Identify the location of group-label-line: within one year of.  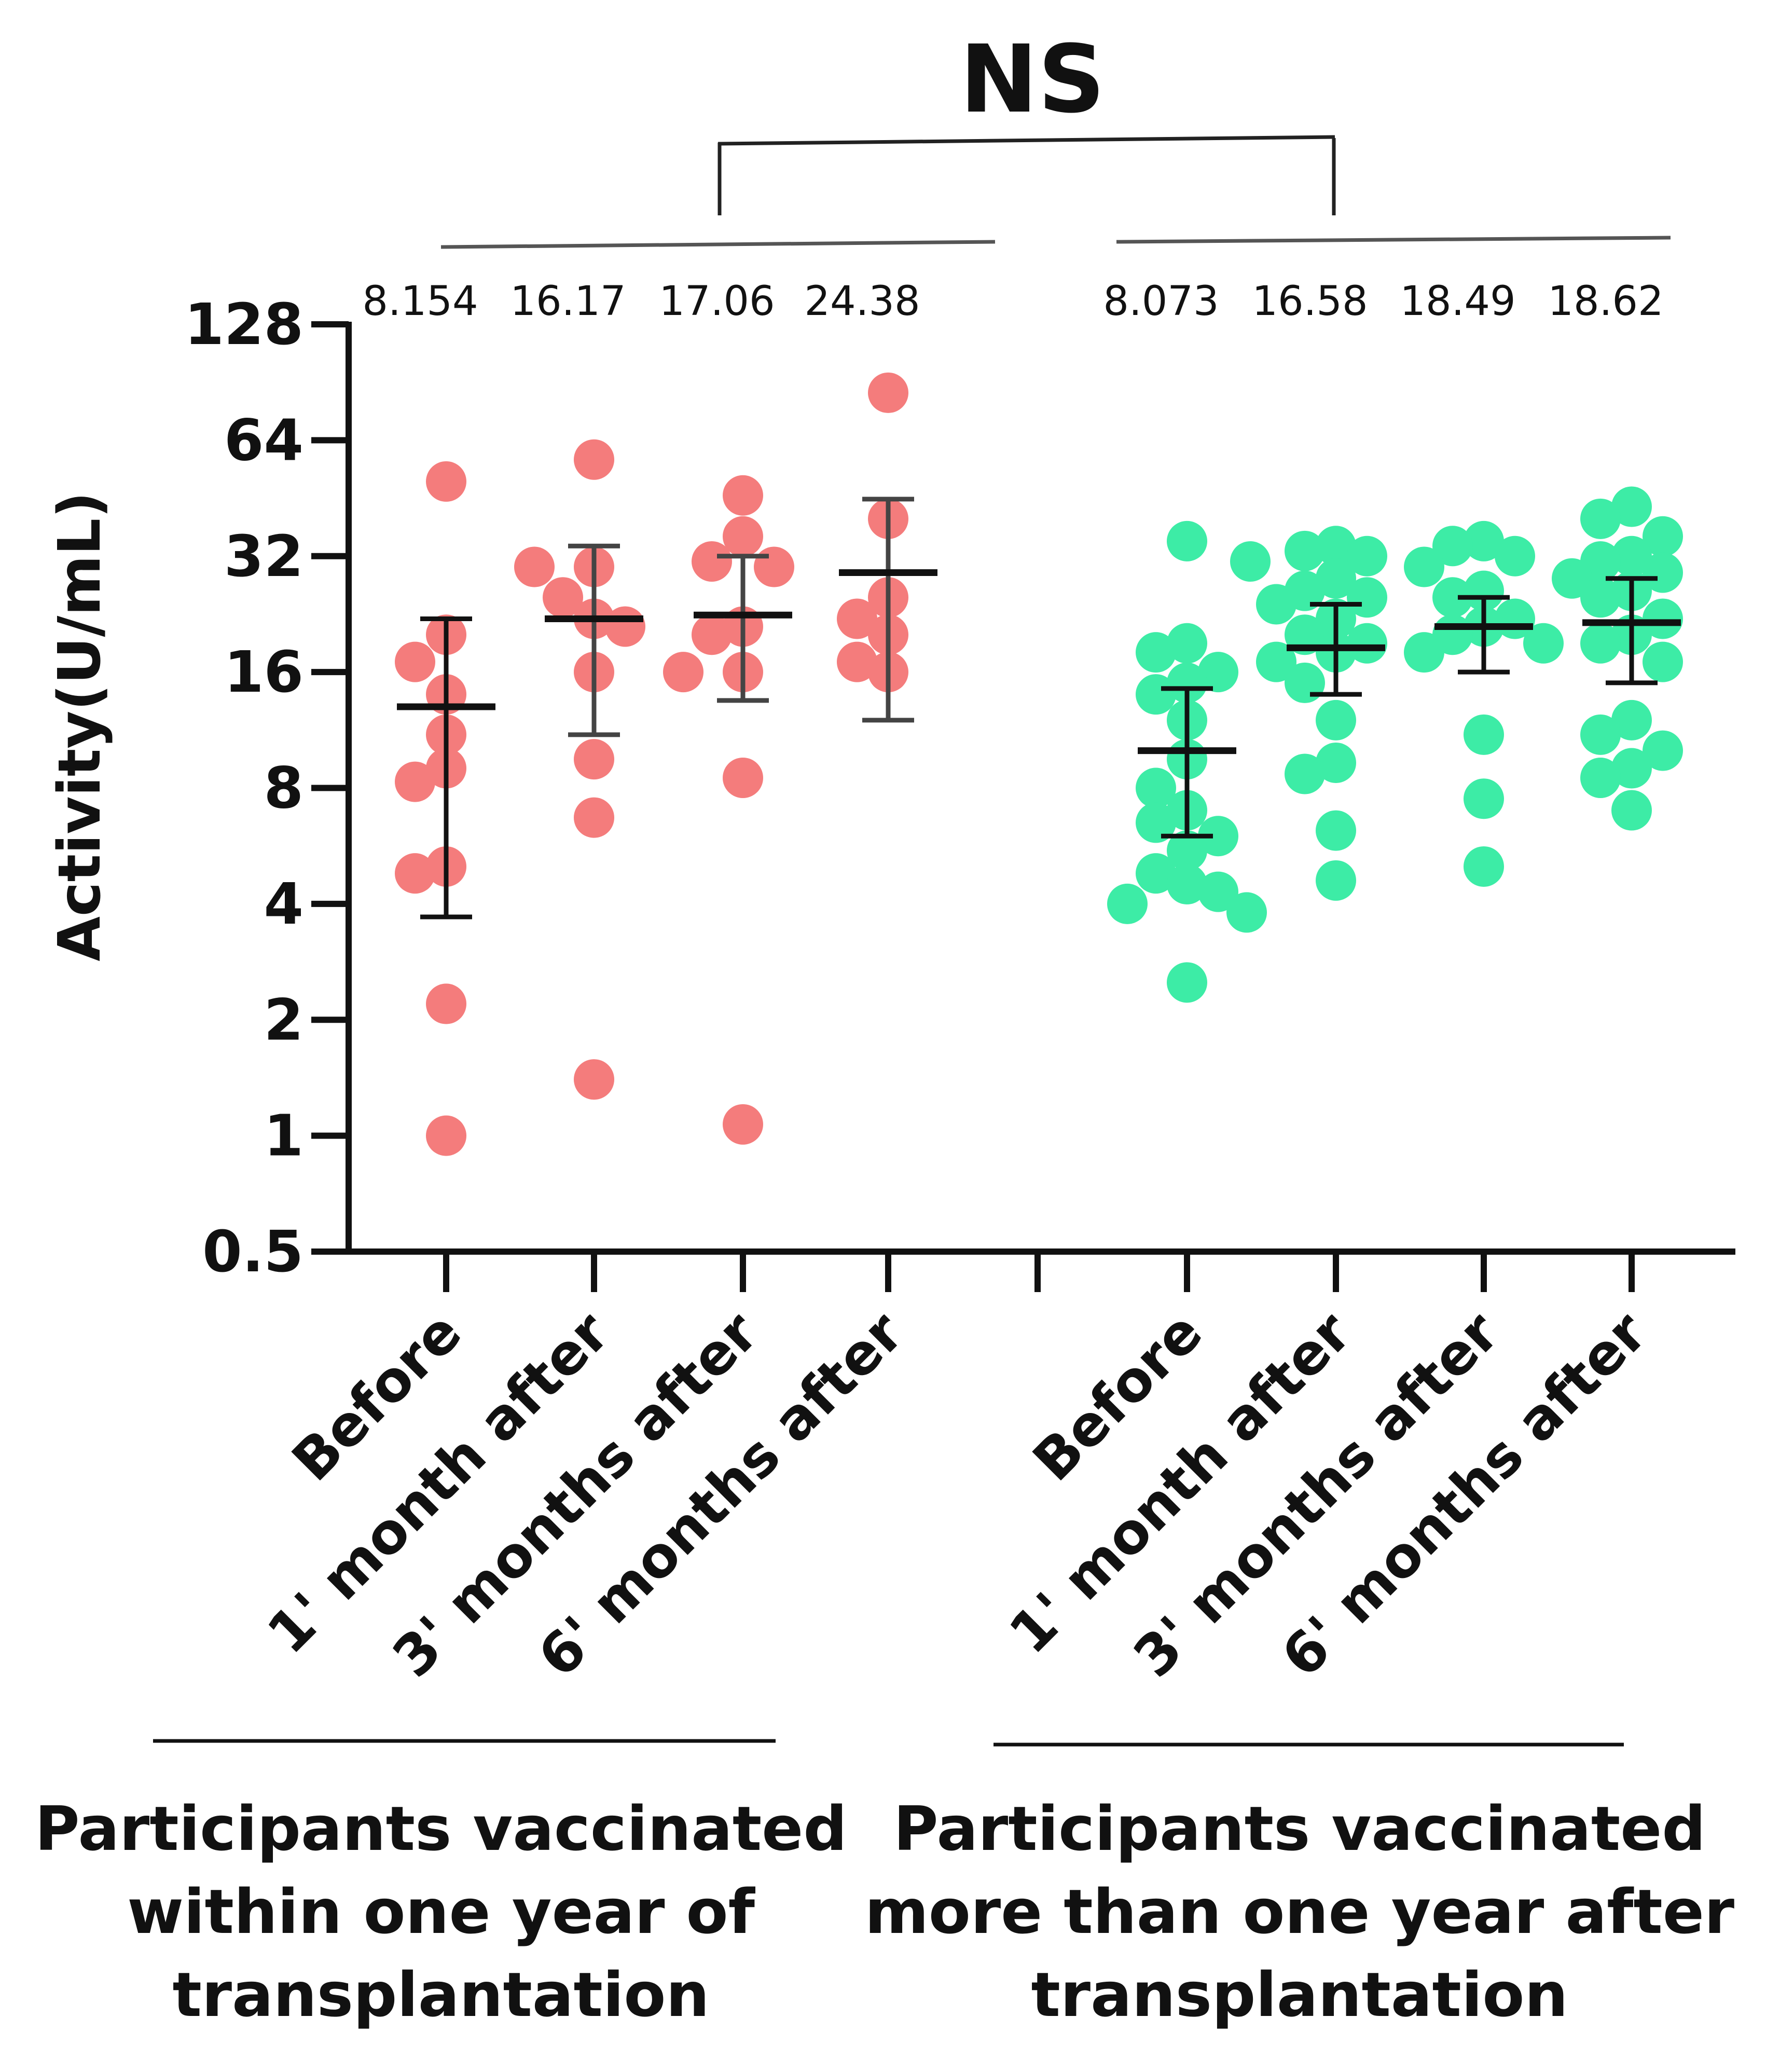
(441, 1911).